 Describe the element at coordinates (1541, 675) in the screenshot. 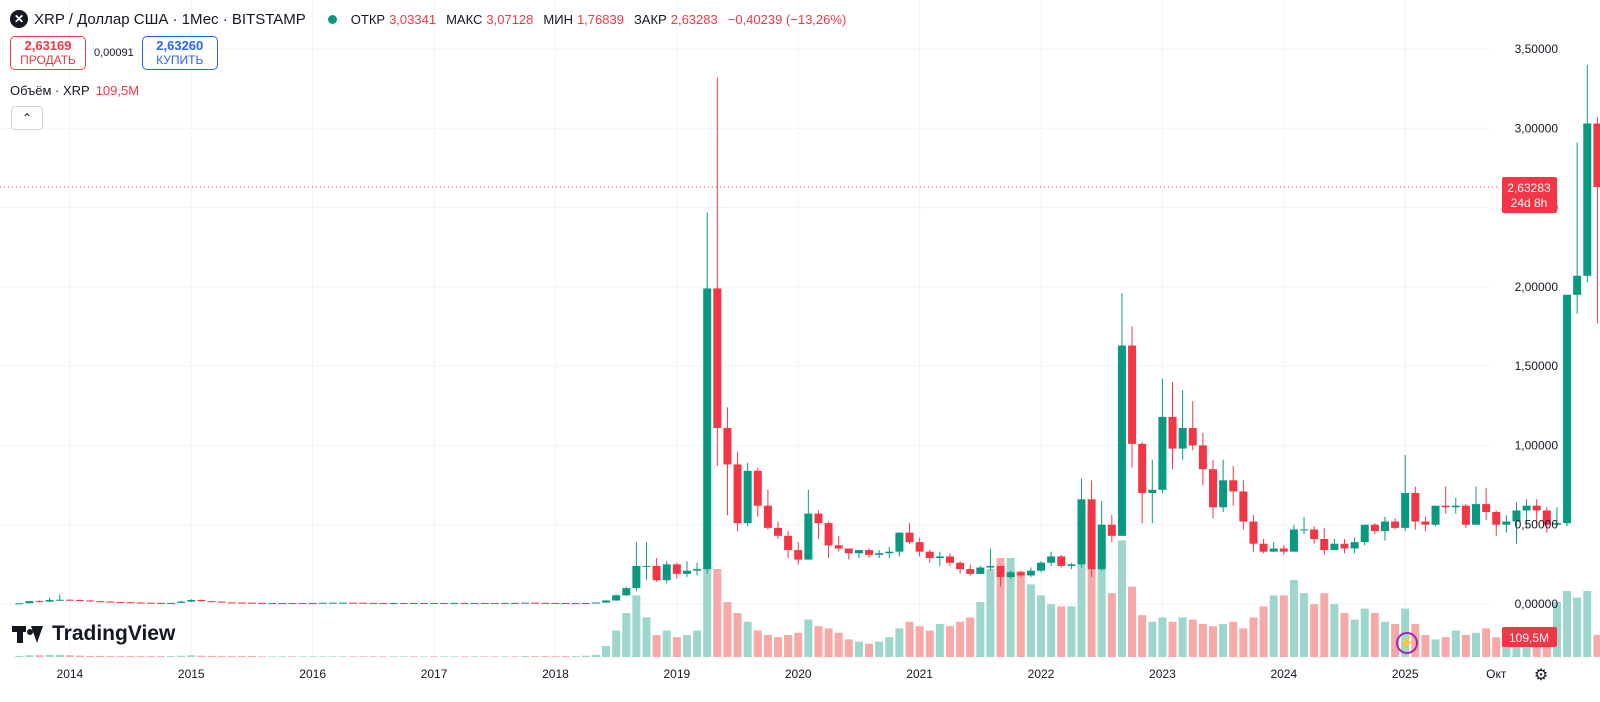

I see `gear-icon: ⚙` at that location.